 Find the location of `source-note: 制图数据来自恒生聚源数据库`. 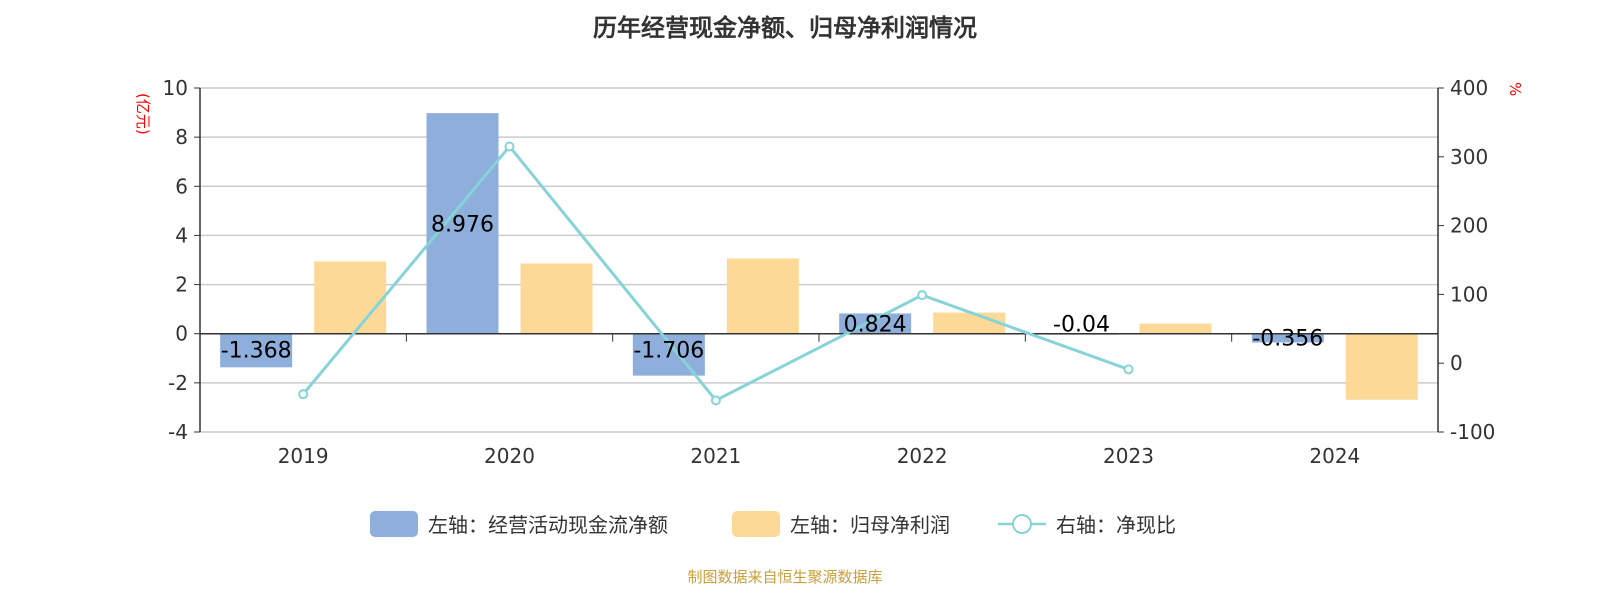

source-note: 制图数据来自恒生聚源数据库 is located at coordinates (785, 577).